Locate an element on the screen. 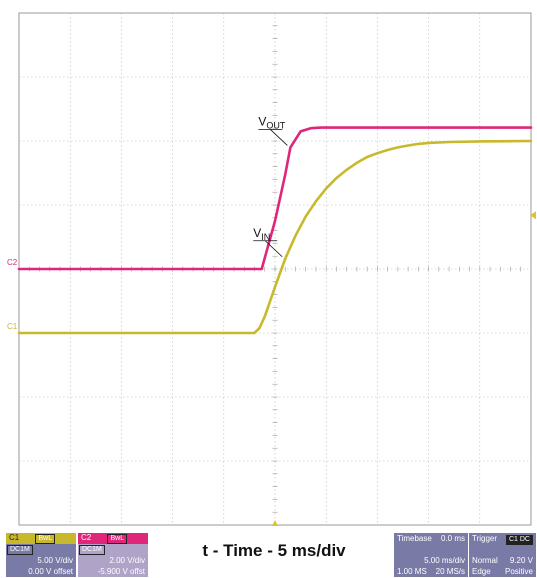 The image size is (537, 578). ch2-header: C2 BwLDC1M is located at coordinates (113, 544).